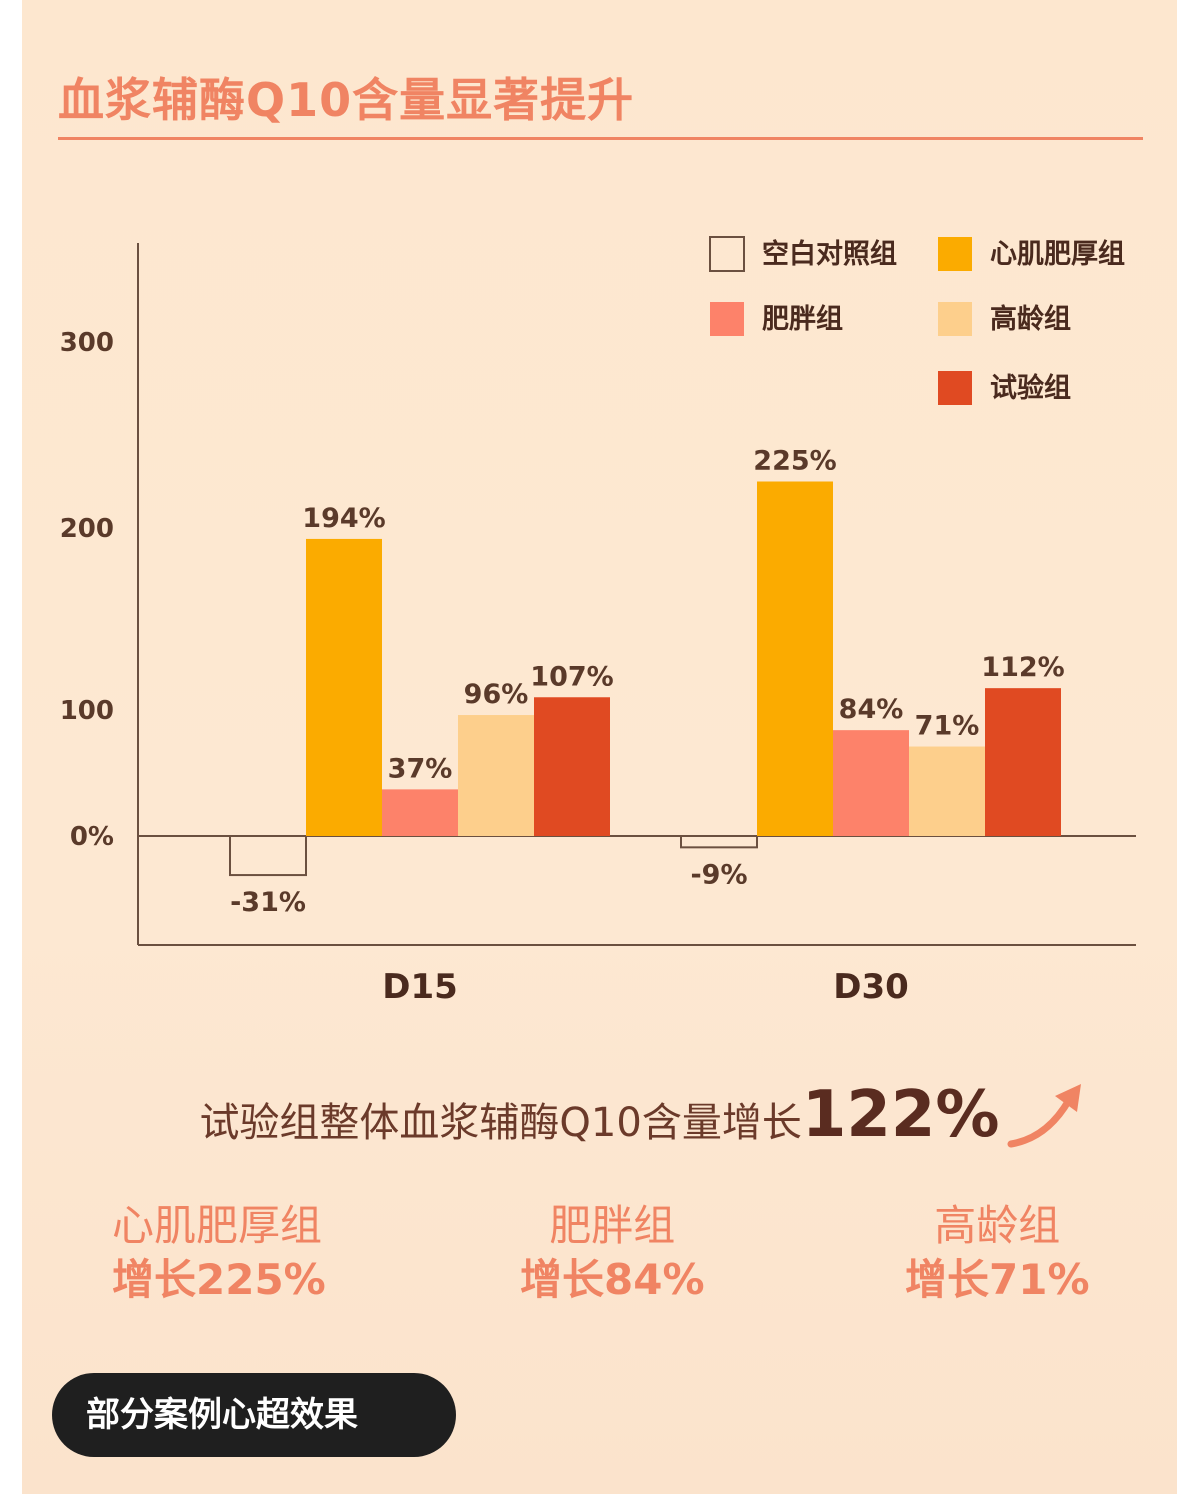  Describe the element at coordinates (343, 518) in the screenshot. I see `data-label: 194%` at that location.